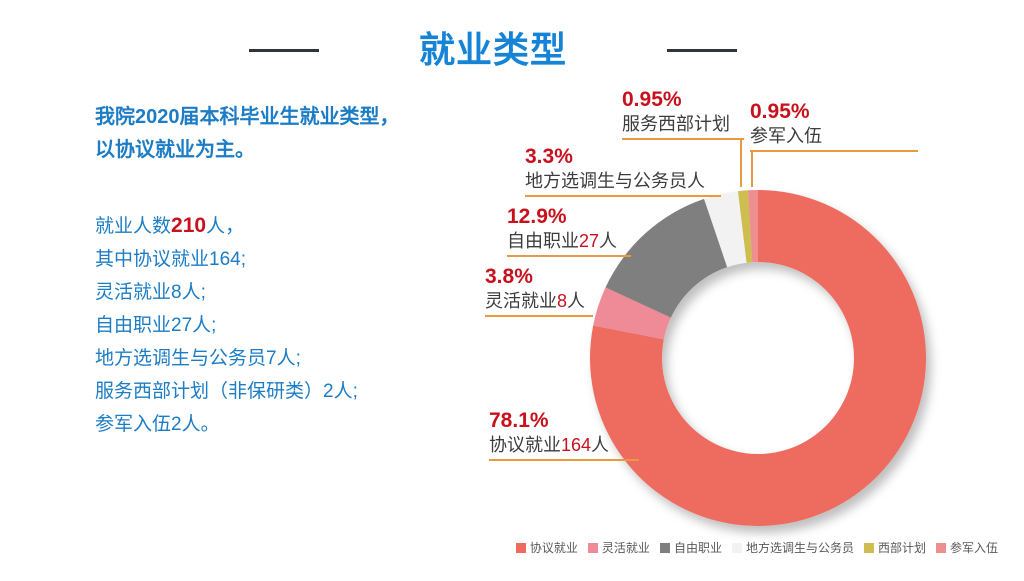 This screenshot has height=581, width=1024. I want to click on page-title: 就业类型, so click(492, 49).